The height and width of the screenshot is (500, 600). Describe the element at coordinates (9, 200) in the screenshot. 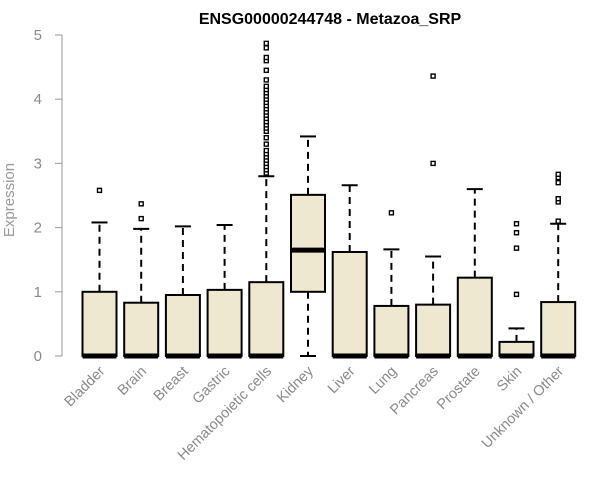

I see `y-axis-label: Expression` at that location.